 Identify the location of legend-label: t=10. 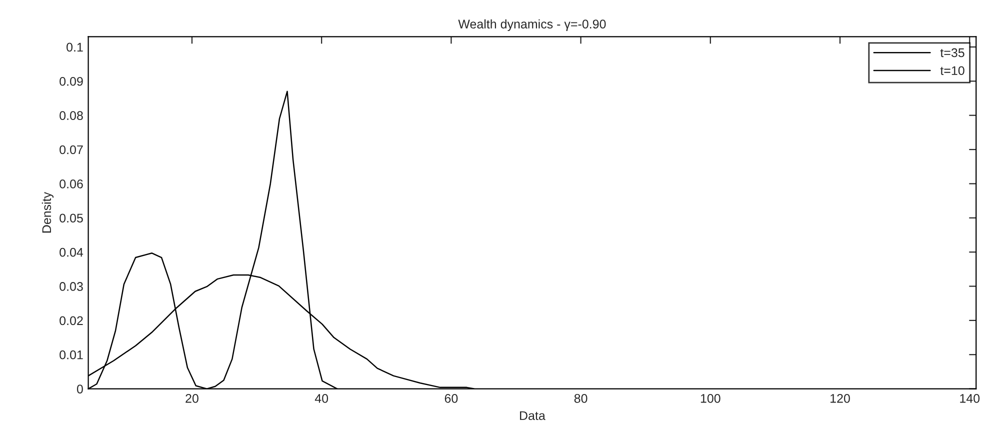
(952, 71).